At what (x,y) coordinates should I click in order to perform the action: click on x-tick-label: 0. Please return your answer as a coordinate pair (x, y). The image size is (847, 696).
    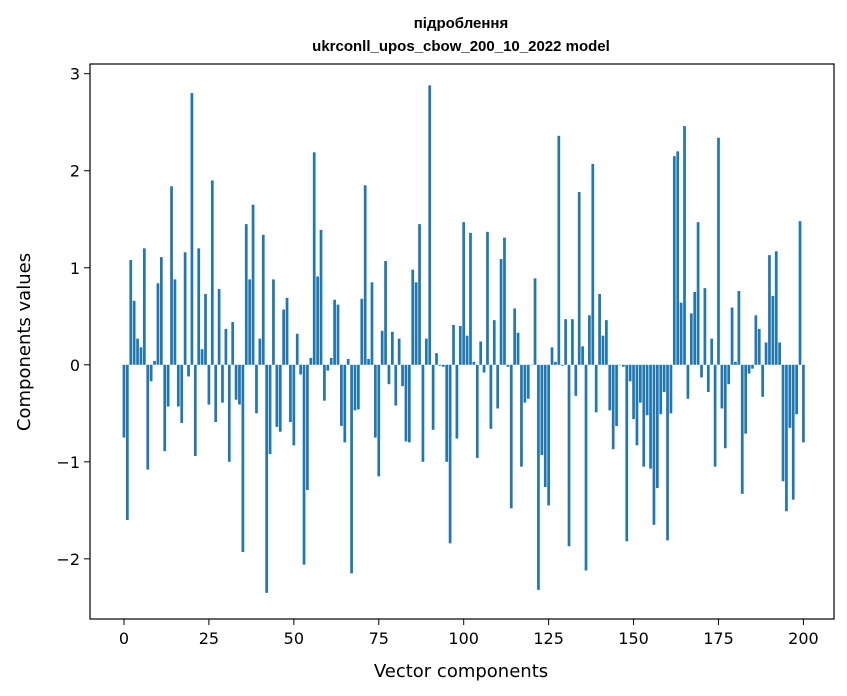
    Looking at the image, I should click on (124, 638).